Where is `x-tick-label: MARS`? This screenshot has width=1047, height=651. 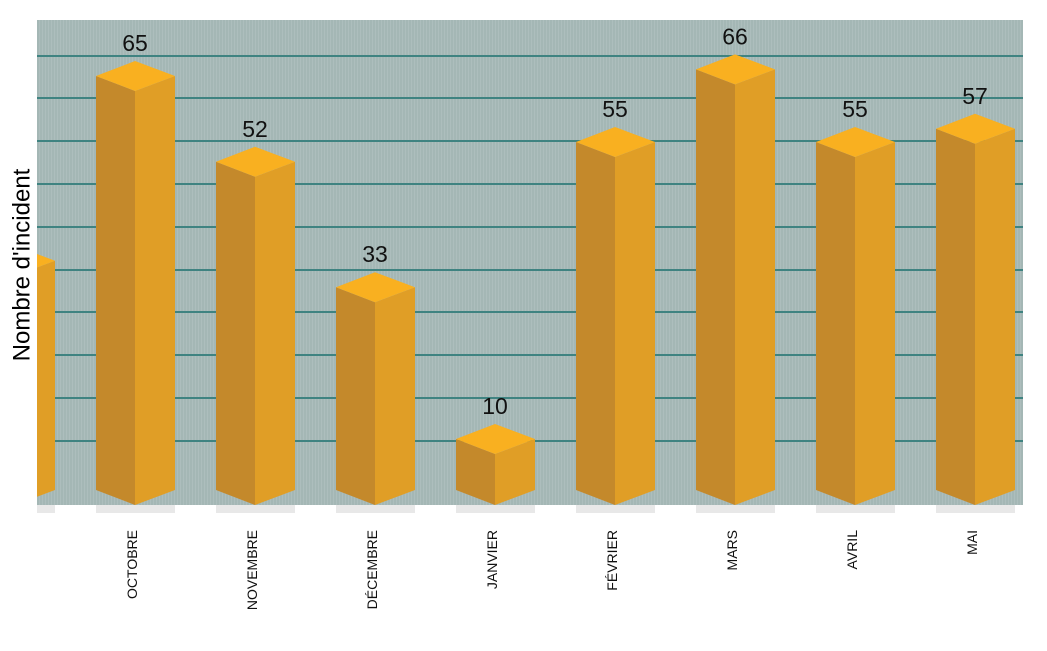
x-tick-label: MARS is located at coordinates (732, 550).